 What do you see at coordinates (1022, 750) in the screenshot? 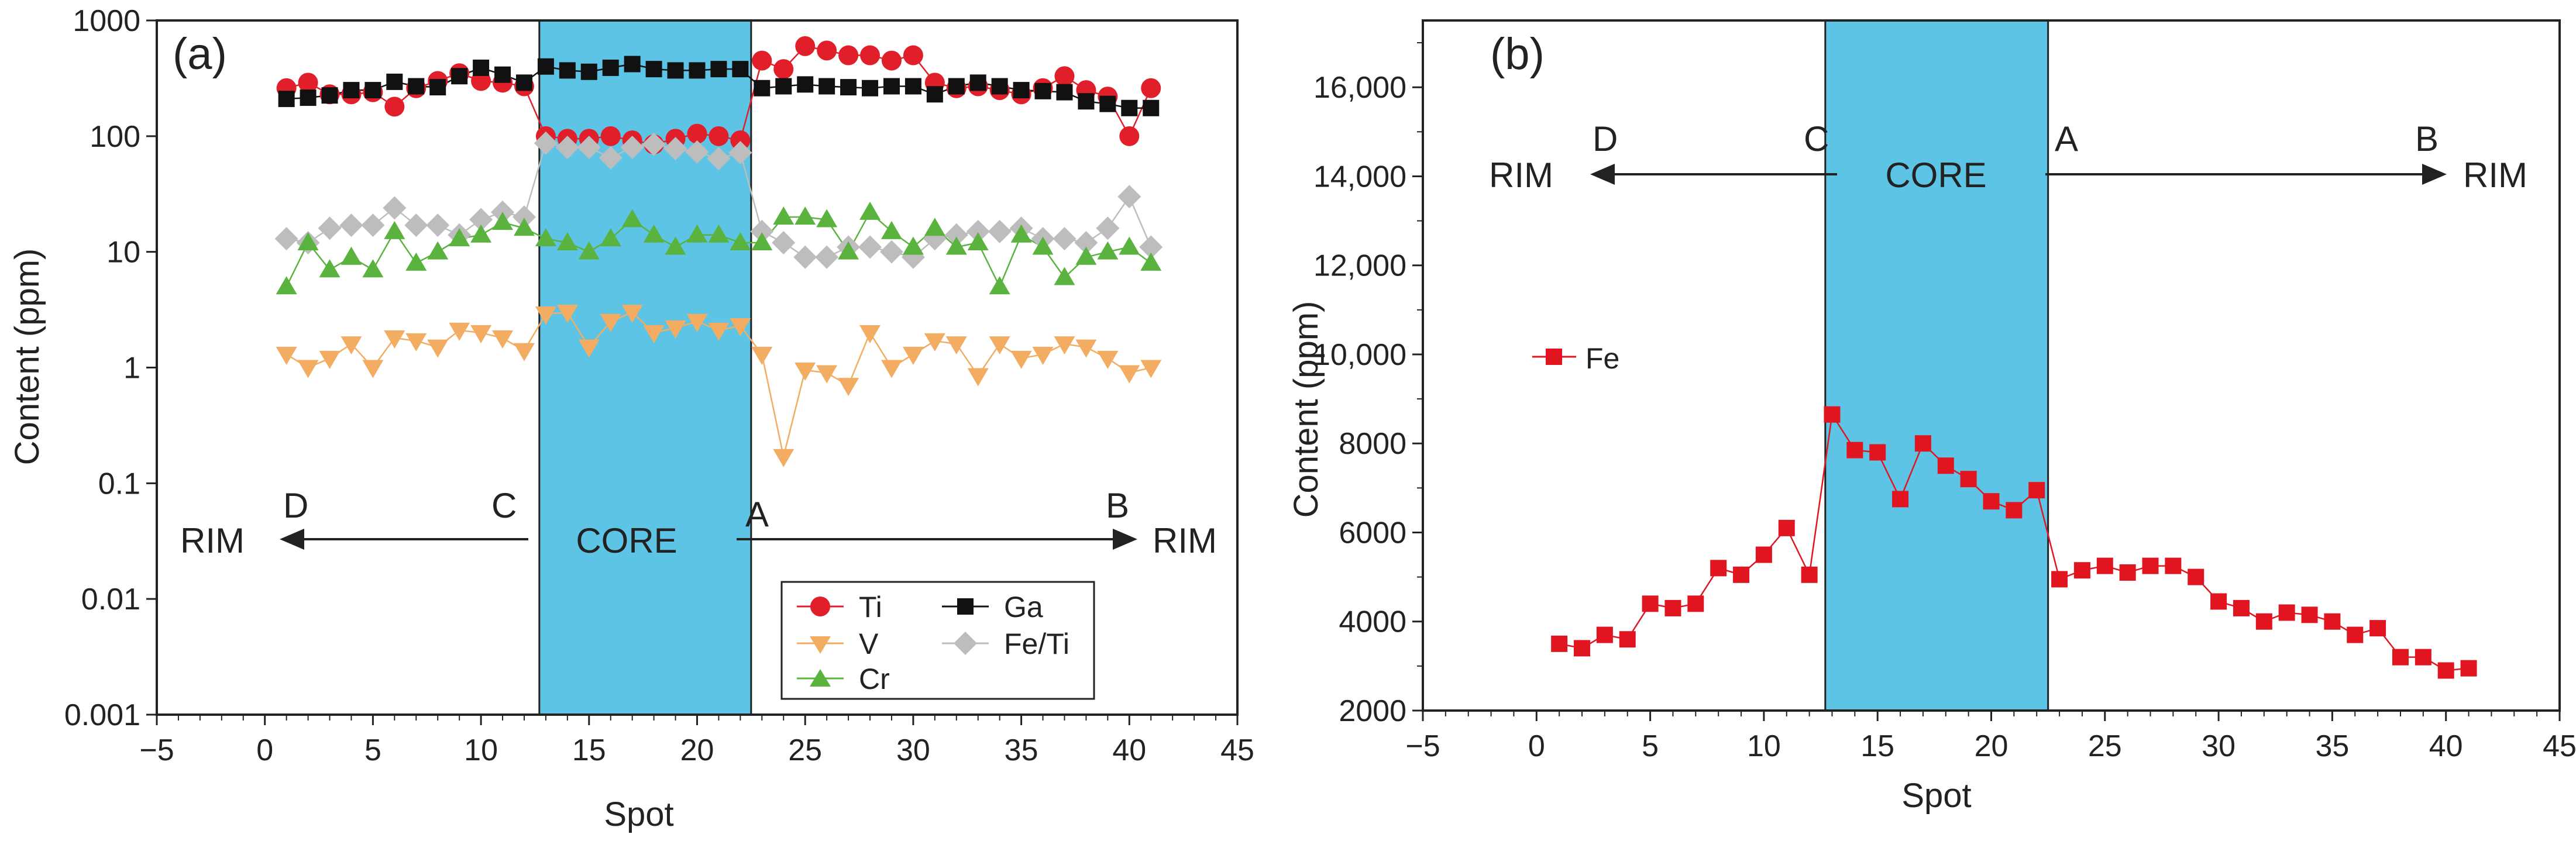
I see `x-tick-label: 35` at bounding box center [1022, 750].